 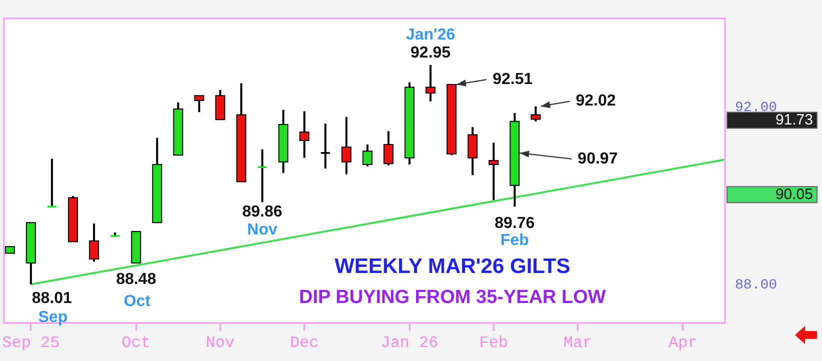 What do you see at coordinates (262, 212) in the screenshot?
I see `annotation: 89.86` at bounding box center [262, 212].